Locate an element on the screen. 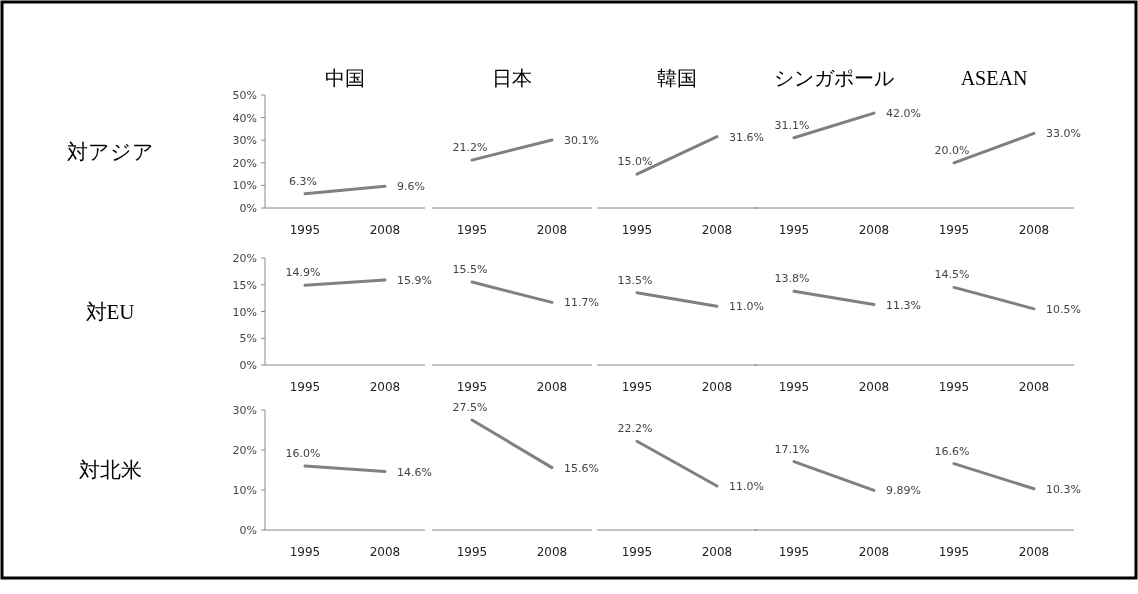 The height and width of the screenshot is (594, 1138). y-axis-title: 対EU is located at coordinates (110, 311).